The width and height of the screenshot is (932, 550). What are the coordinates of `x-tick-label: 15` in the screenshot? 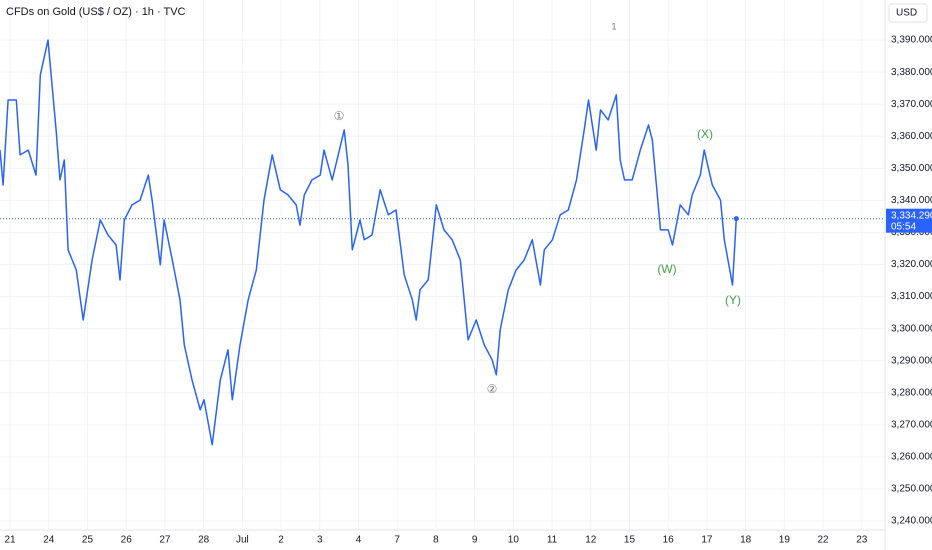 It's located at (630, 540).